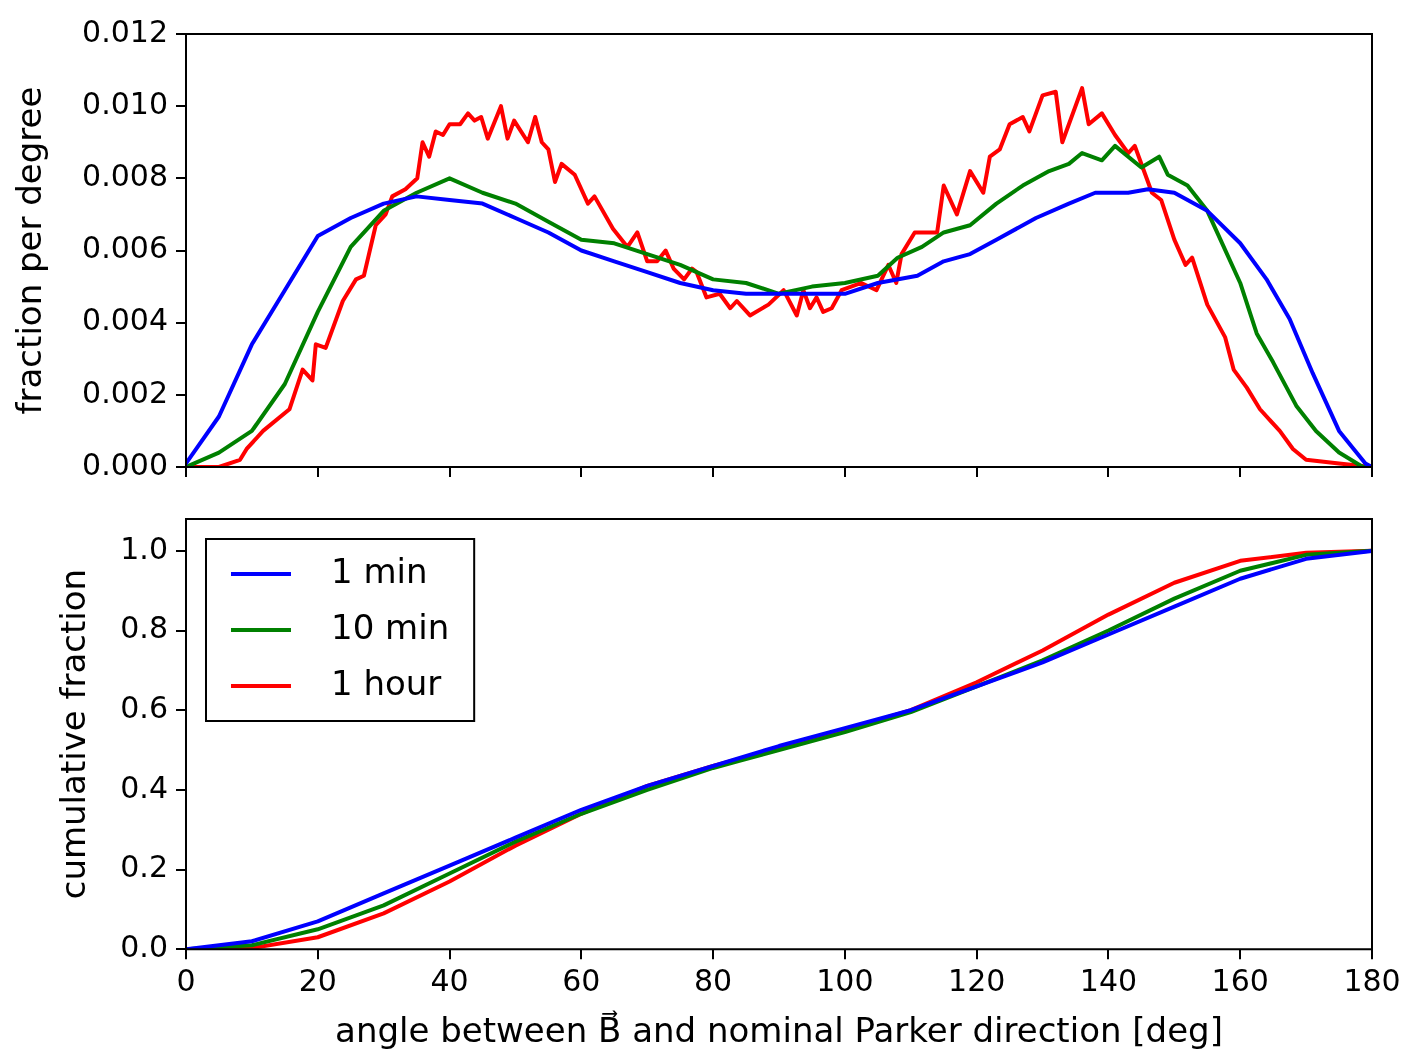 Image resolution: width=1416 pixels, height=1062 pixels. What do you see at coordinates (1108, 980) in the screenshot?
I see `x-tick-label: 140` at bounding box center [1108, 980].